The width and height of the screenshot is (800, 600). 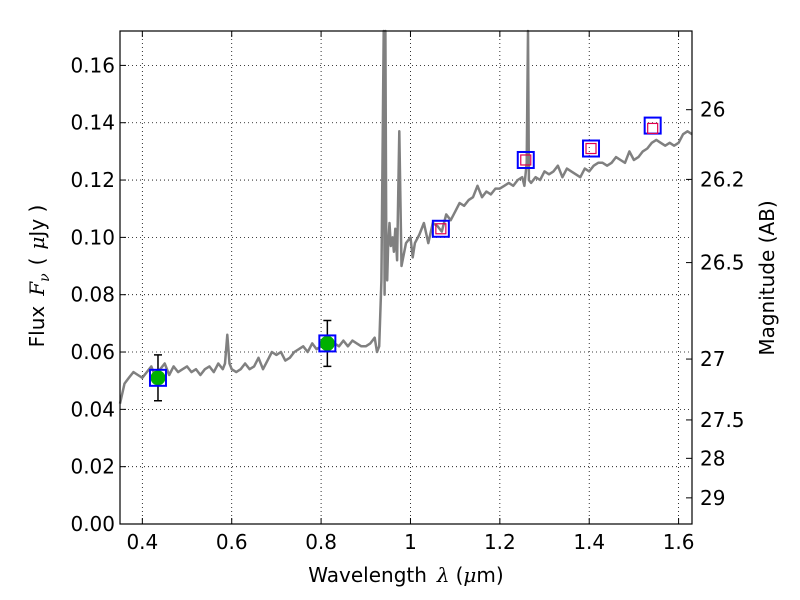 I want to click on magnitude-tick-label: 27.5, so click(x=722, y=420).